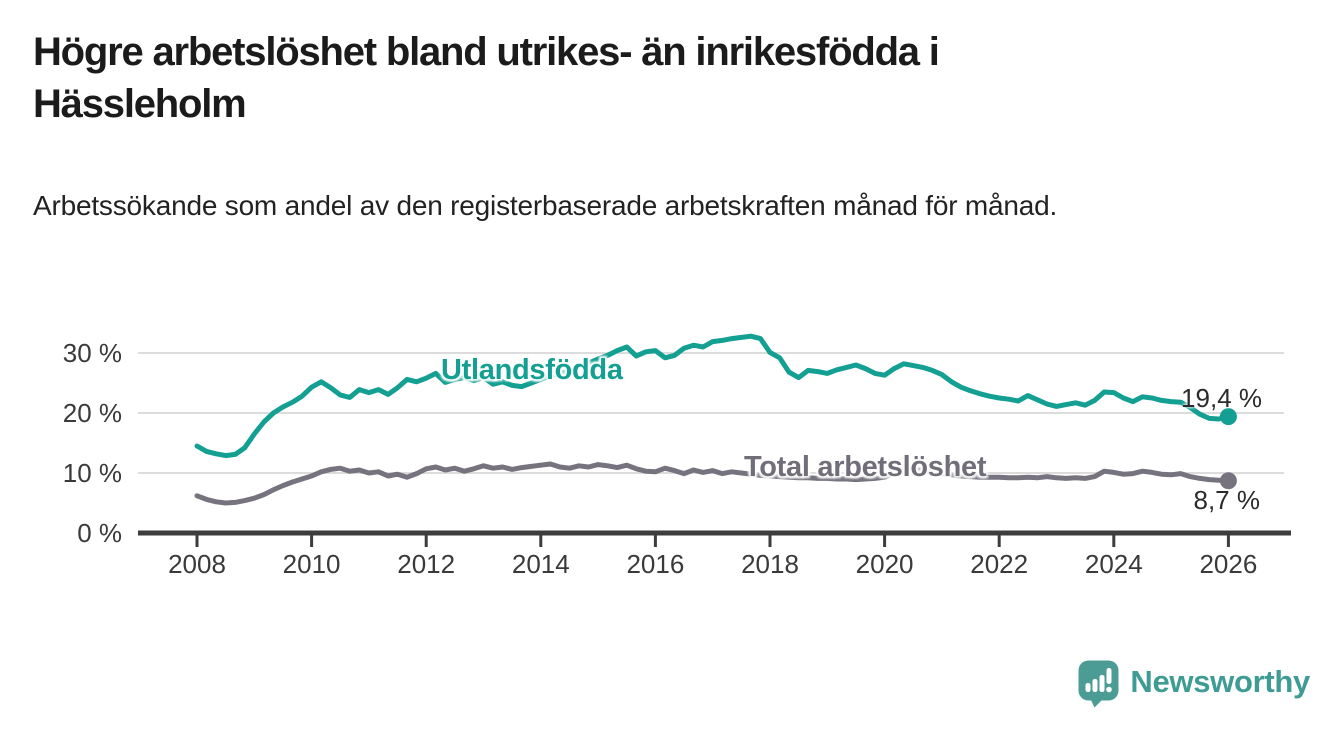  I want to click on x-axis-tick-label: 2012, so click(426, 564).